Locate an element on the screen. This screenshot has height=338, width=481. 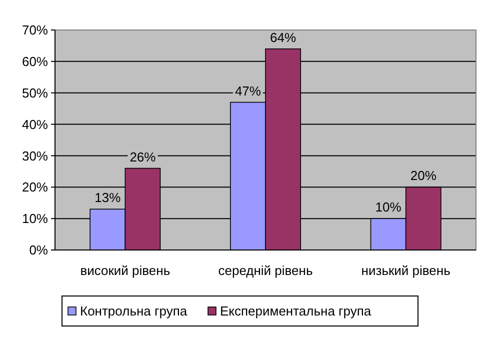
data-label: 13% is located at coordinates (108, 198).